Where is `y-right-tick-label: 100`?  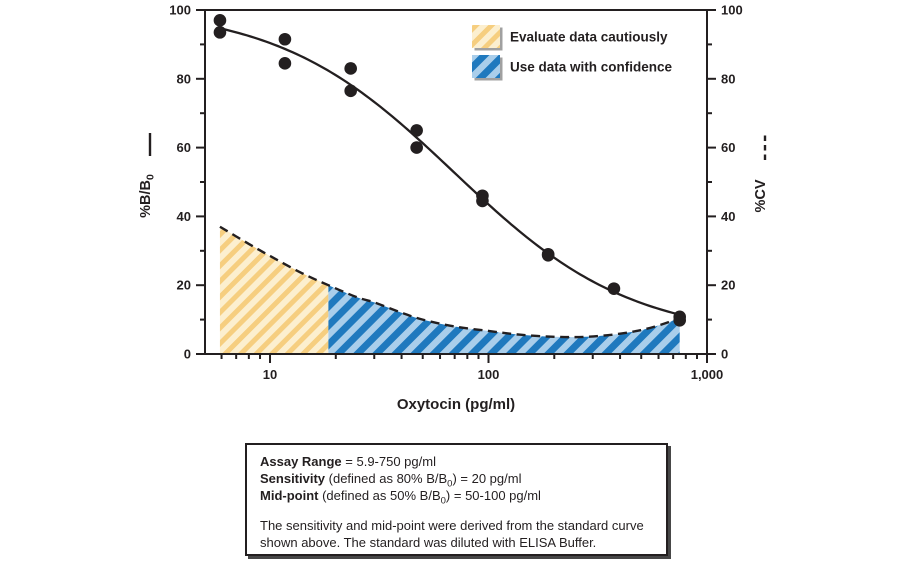
y-right-tick-label: 100 is located at coordinates (732, 10).